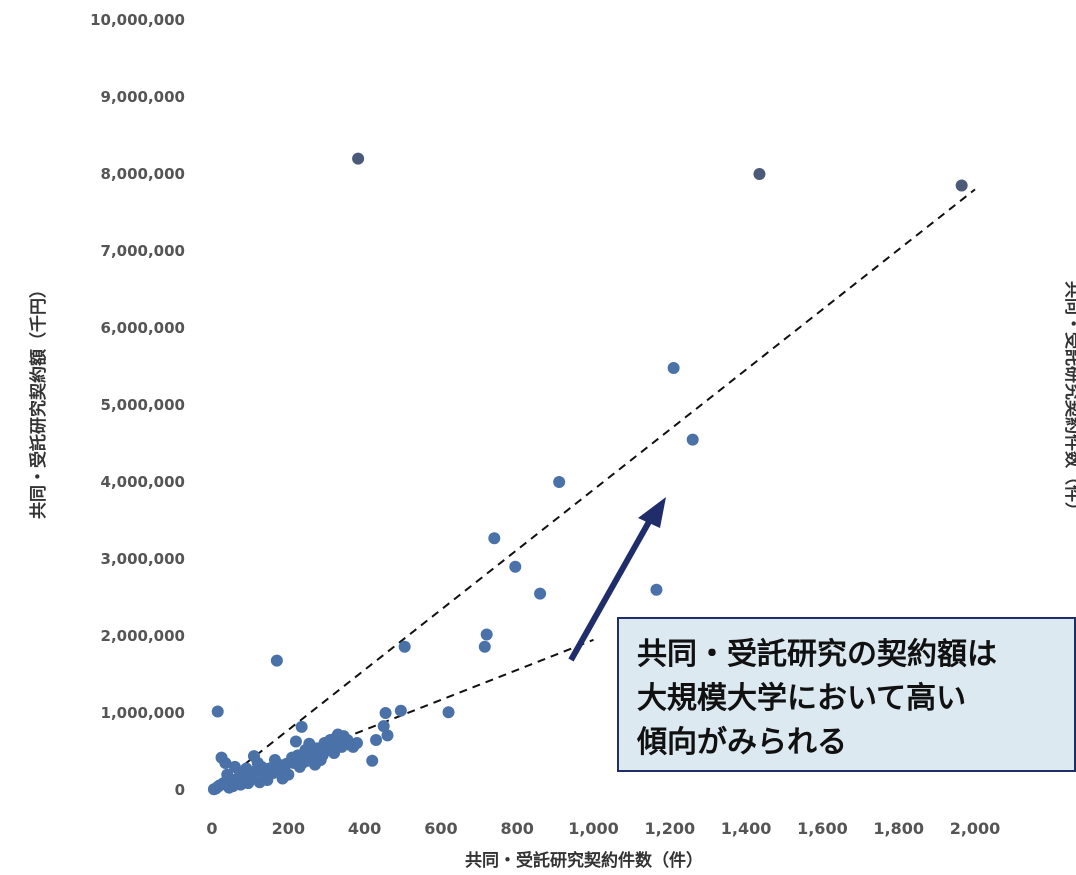 This screenshot has width=1076, height=875. What do you see at coordinates (975, 828) in the screenshot?
I see `x-tick-label: 2,000` at bounding box center [975, 828].